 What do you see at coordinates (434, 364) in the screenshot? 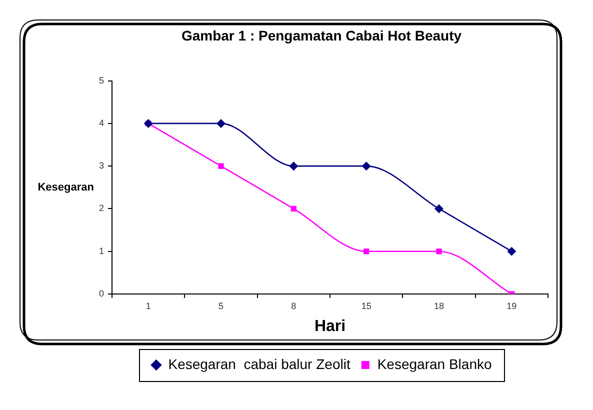
I see `legend-label: Kesegaran Blanko` at bounding box center [434, 364].